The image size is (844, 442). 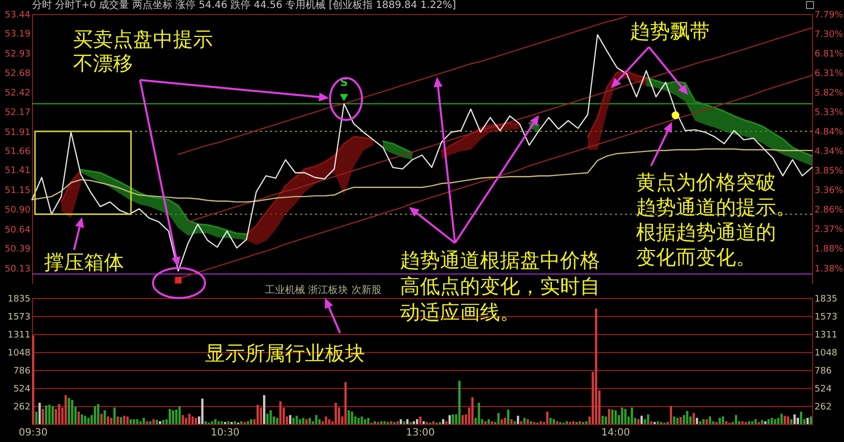 What do you see at coordinates (17, 230) in the screenshot?
I see `y-tick-label: 50.64` at bounding box center [17, 230].